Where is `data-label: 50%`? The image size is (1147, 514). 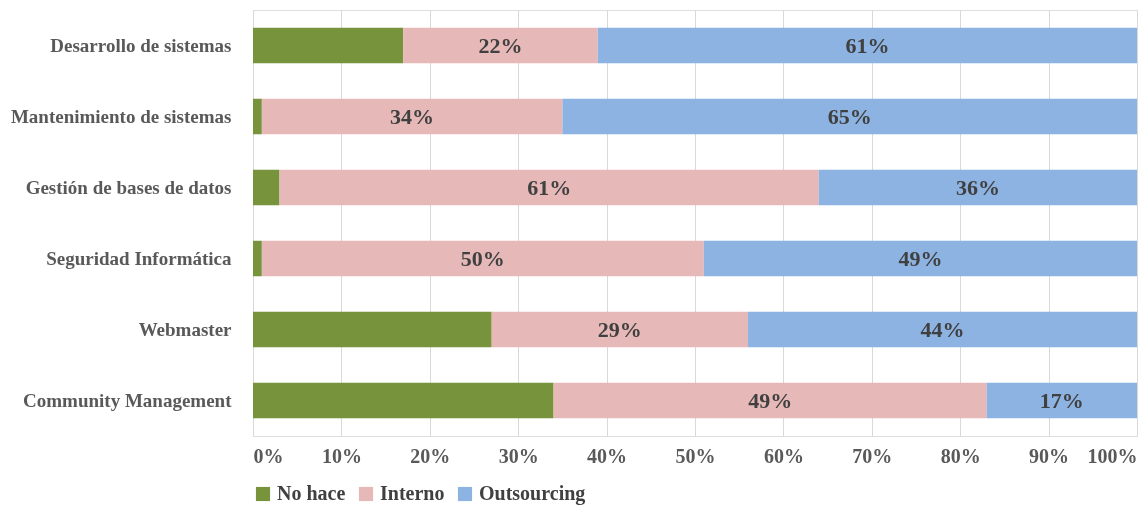
data-label: 50% is located at coordinates (482, 258).